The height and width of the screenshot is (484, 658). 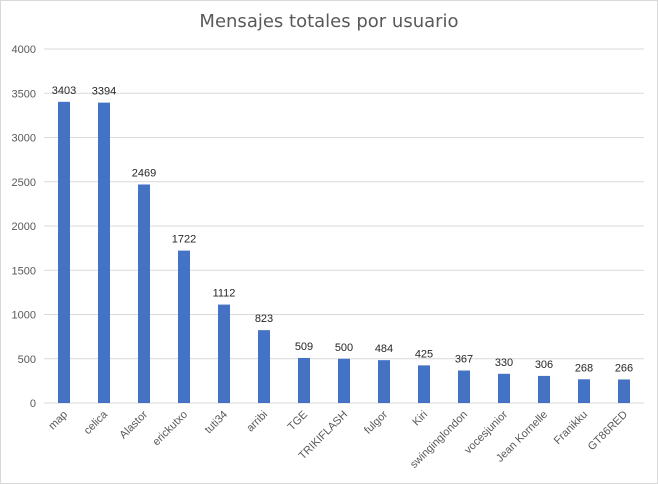 I want to click on x-category-label: tuti34, so click(x=217, y=423).